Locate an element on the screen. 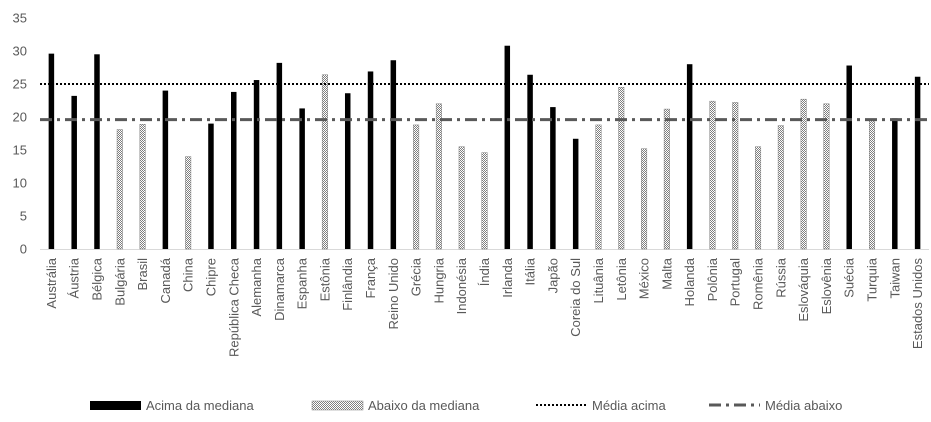 This screenshot has height=422, width=931. legend-item-ref_below: Média abaixo is located at coordinates (775, 405).